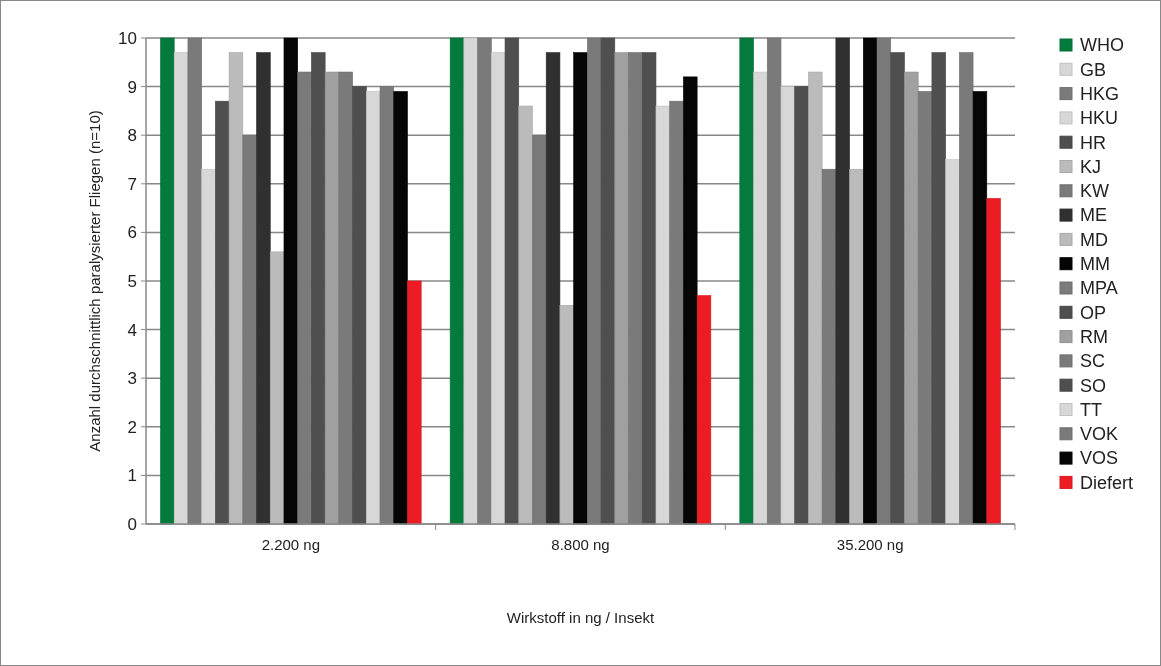  Describe the element at coordinates (132, 184) in the screenshot. I see `y-tick-label: 7` at that location.